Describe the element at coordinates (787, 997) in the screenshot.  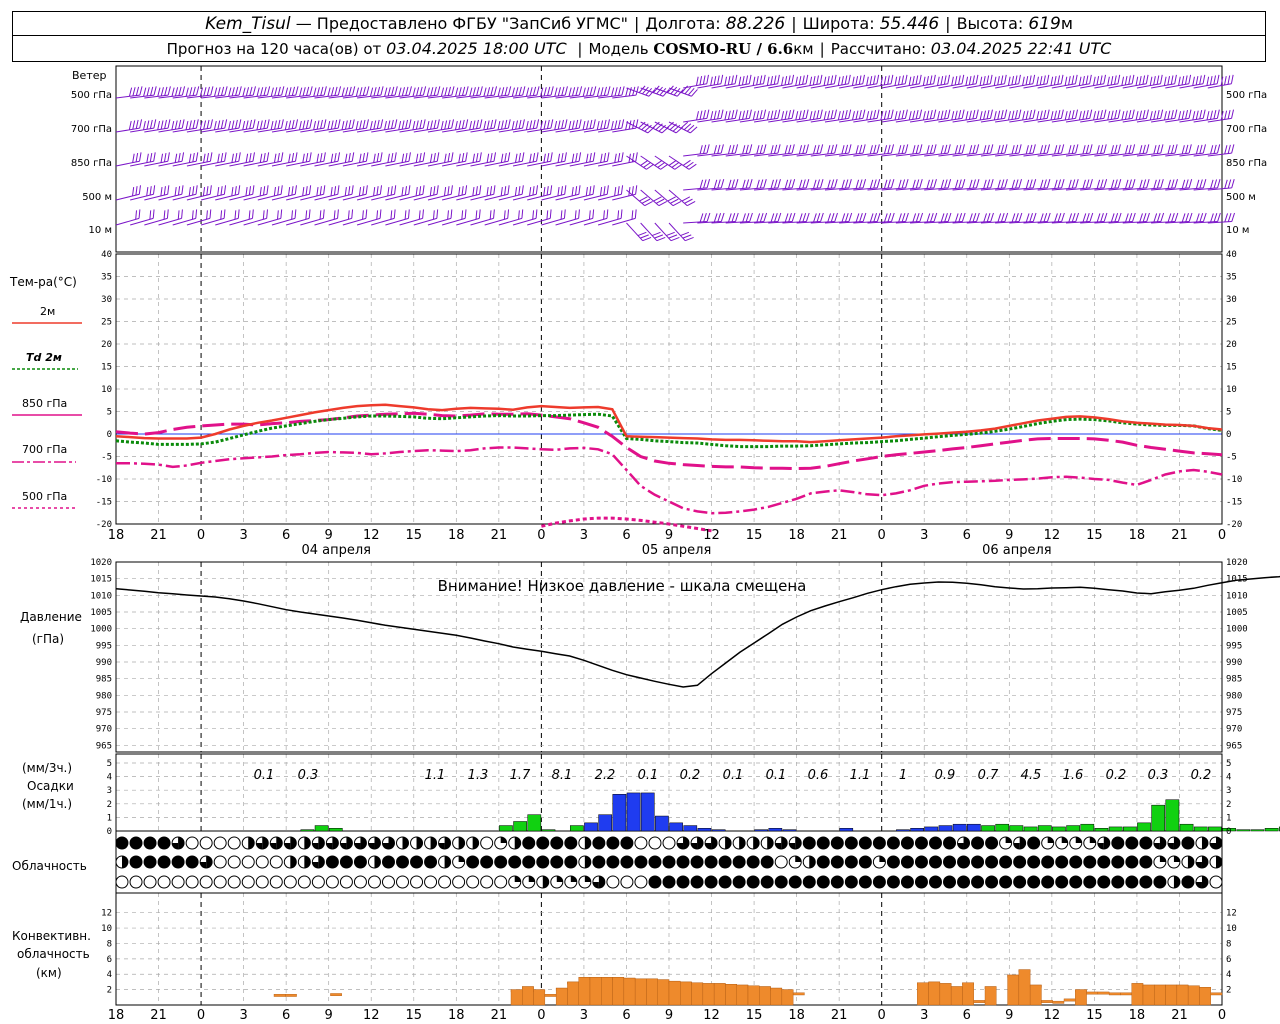
I see `conv-bar-fill` at that location.